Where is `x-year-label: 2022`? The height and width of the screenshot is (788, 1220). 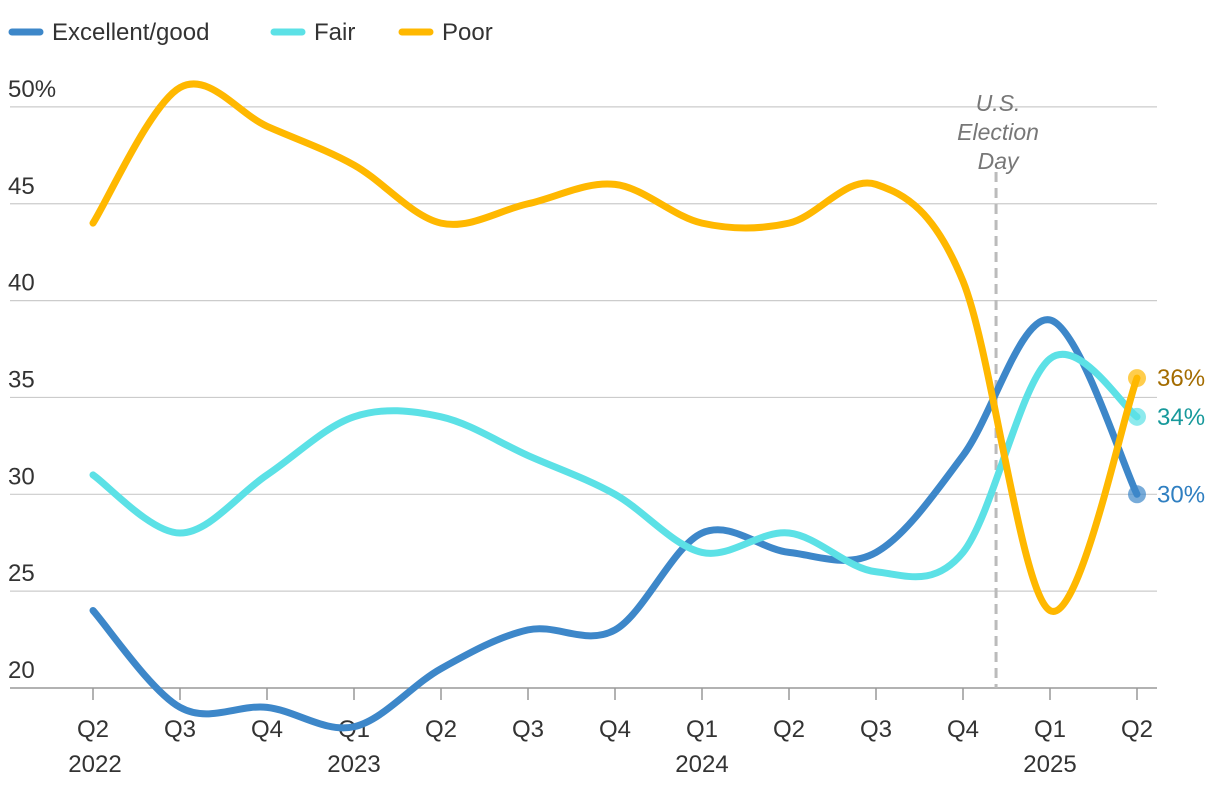 x-year-label: 2022 is located at coordinates (94, 764).